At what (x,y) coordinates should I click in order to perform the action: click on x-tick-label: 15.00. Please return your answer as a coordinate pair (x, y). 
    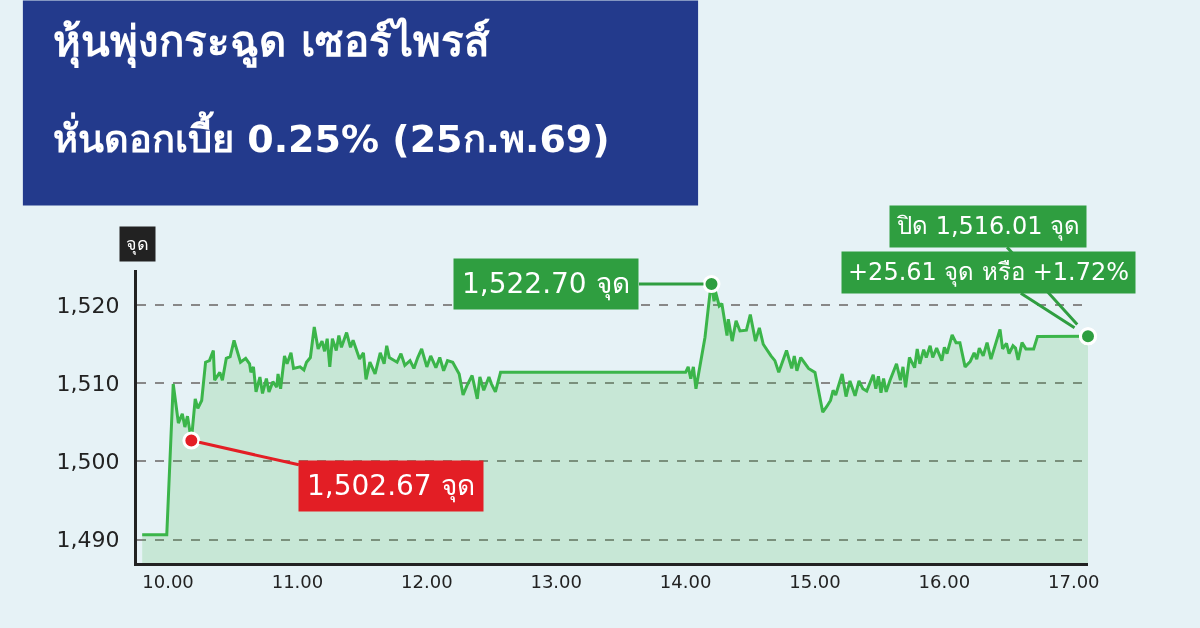
    Looking at the image, I should click on (815, 581).